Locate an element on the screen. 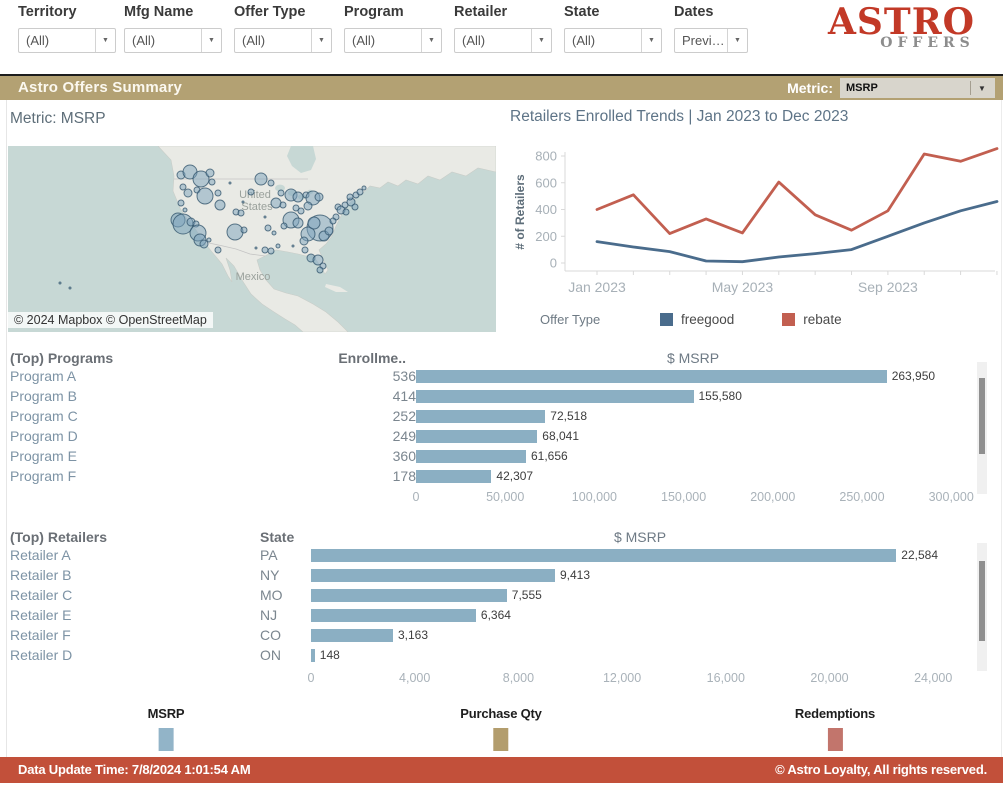 Image resolution: width=1003 pixels, height=787 pixels. metric-dropdown: MSRP ▼ is located at coordinates (917, 88).